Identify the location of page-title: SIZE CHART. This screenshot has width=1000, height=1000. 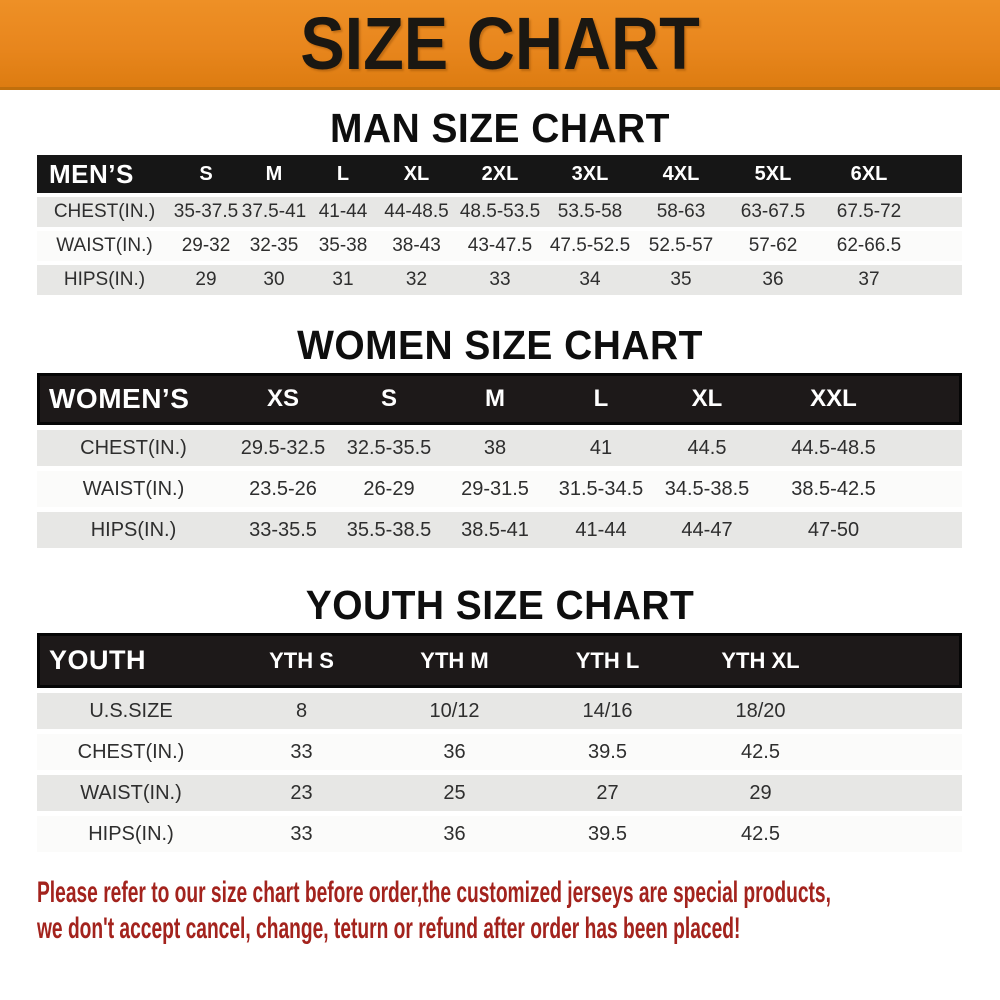
(500, 43).